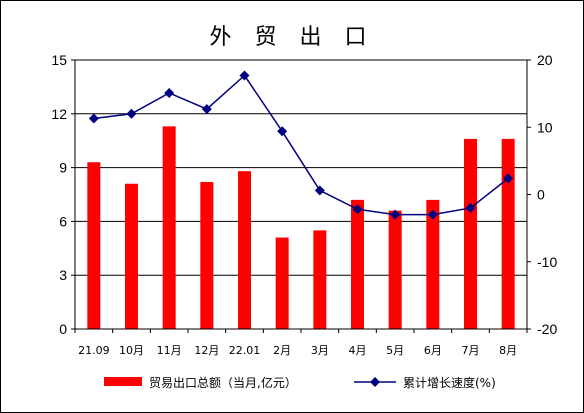 The image size is (584, 413). Describe the element at coordinates (545, 60) in the screenshot. I see `y-right-tick-label: 20` at that location.